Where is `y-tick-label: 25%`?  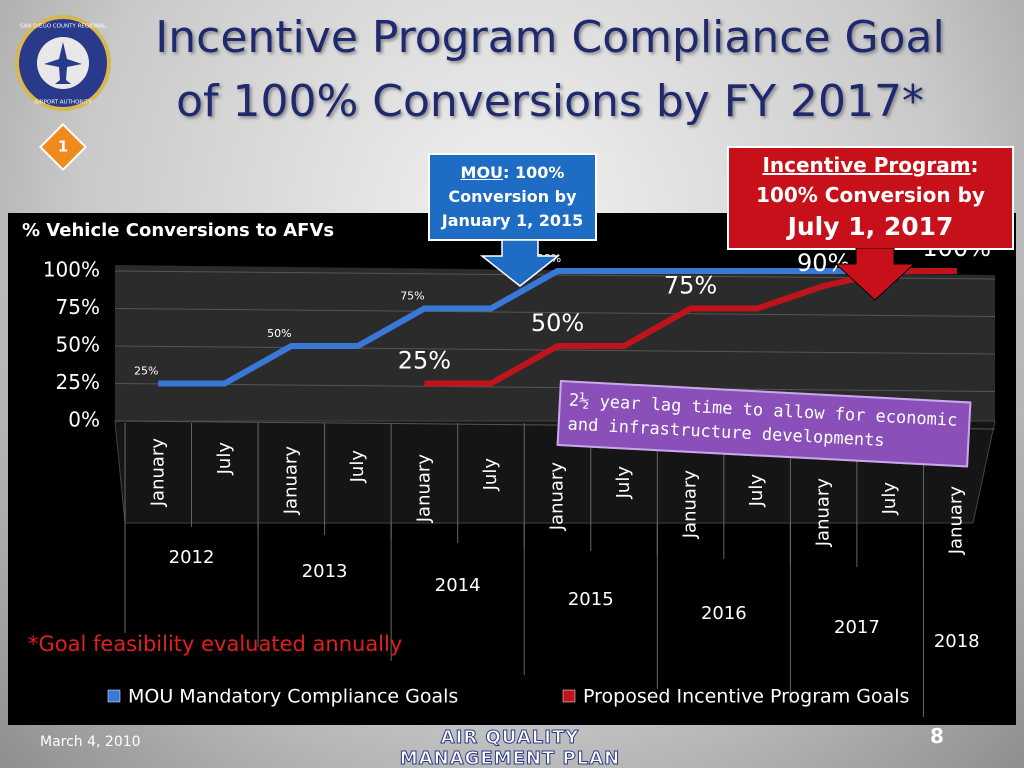
y-tick-label: 25% is located at coordinates (78, 382).